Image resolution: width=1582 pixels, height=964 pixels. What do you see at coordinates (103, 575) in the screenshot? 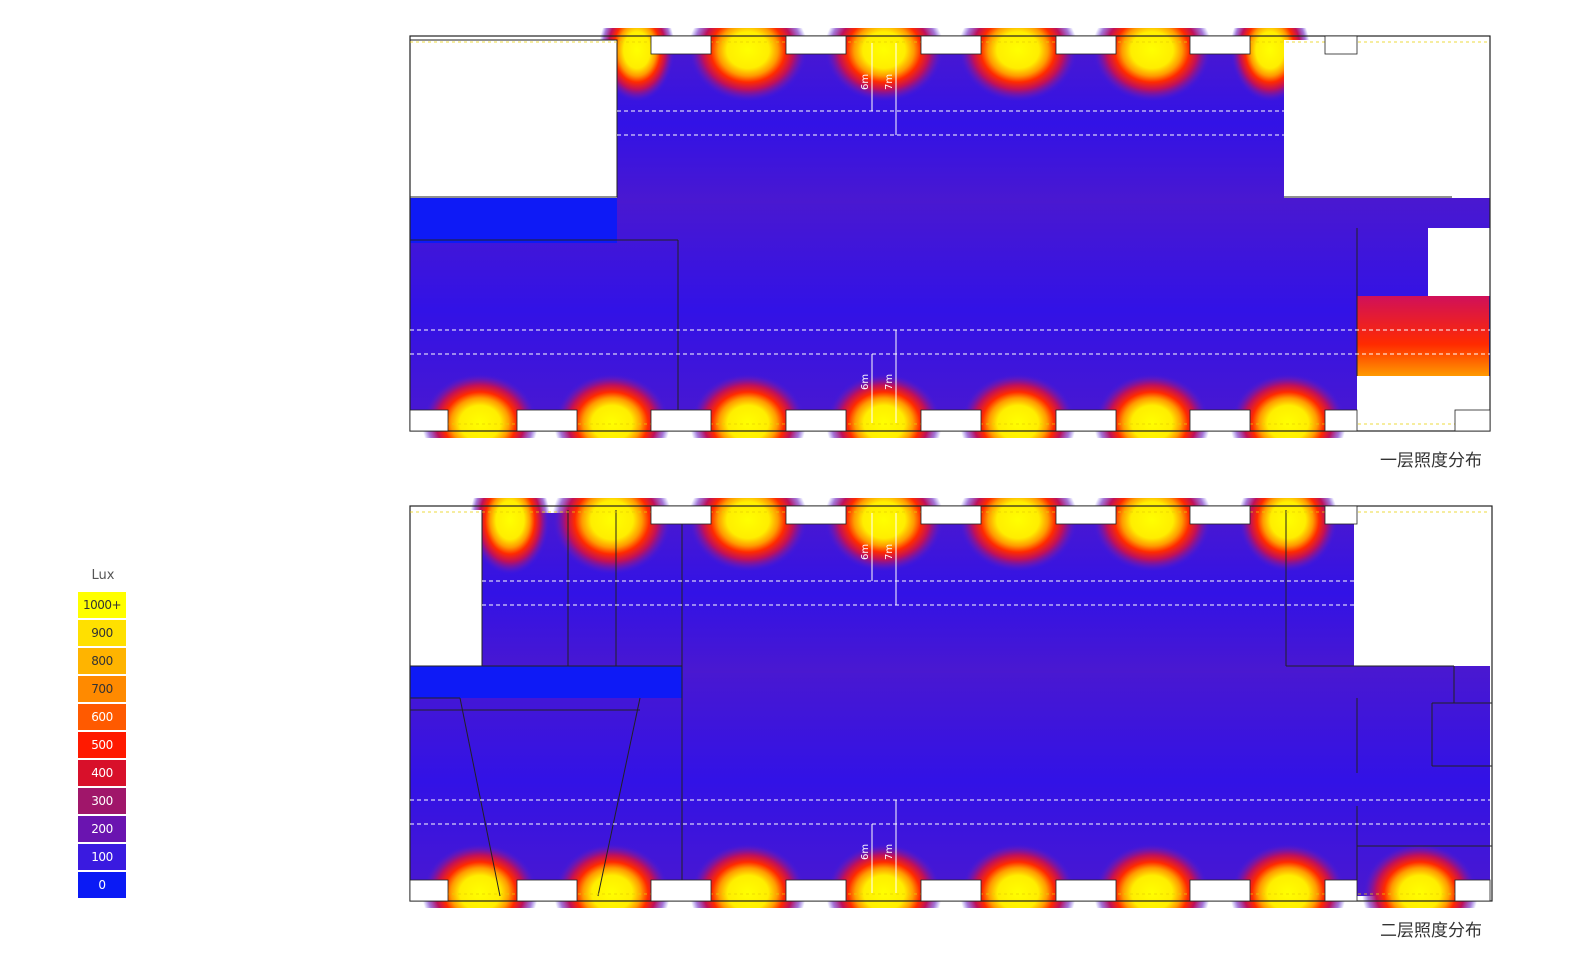
I see `legend-title: Lux` at bounding box center [103, 575].